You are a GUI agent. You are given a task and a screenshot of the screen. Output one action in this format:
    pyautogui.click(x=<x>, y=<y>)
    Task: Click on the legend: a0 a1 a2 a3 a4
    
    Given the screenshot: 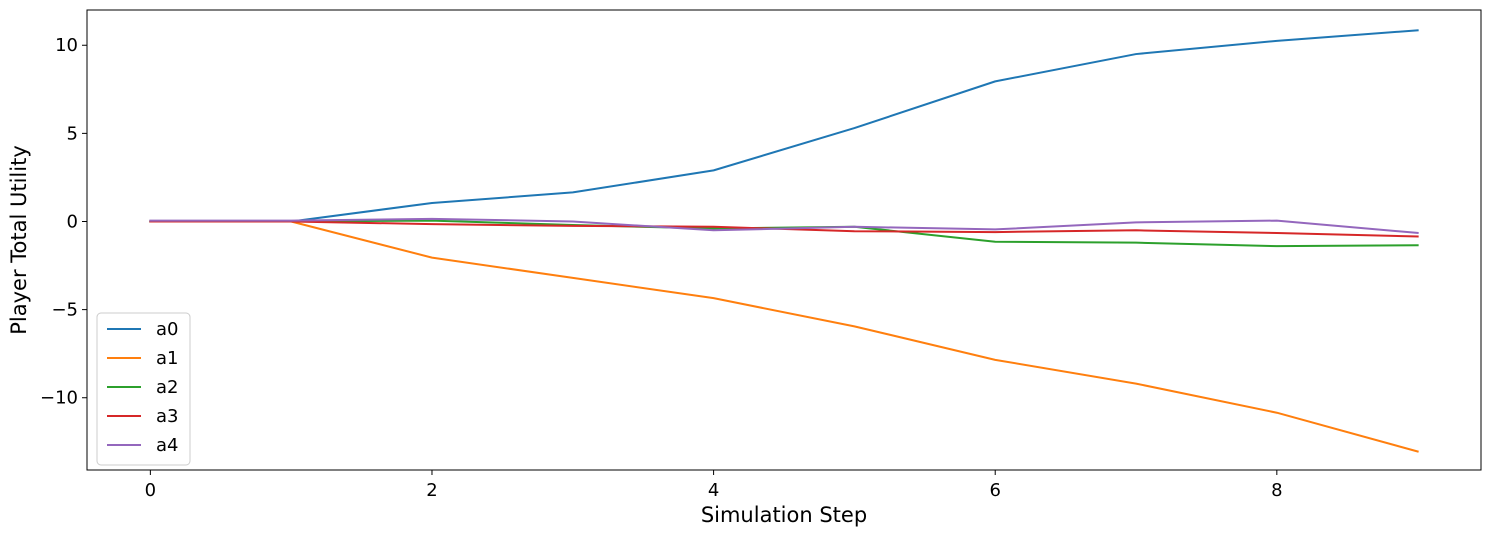 What is the action you would take?
    pyautogui.click(x=143, y=389)
    